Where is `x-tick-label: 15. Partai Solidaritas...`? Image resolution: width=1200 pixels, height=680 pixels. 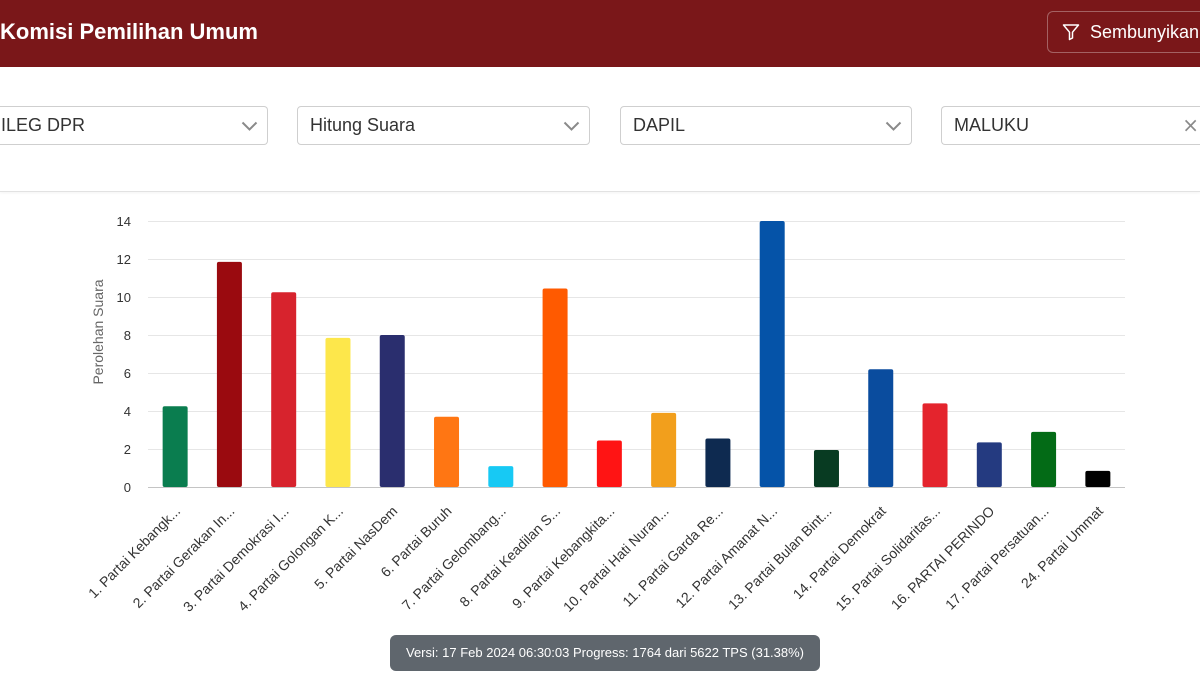
x-tick-label: 15. Partai Solidaritas... is located at coordinates (887, 558).